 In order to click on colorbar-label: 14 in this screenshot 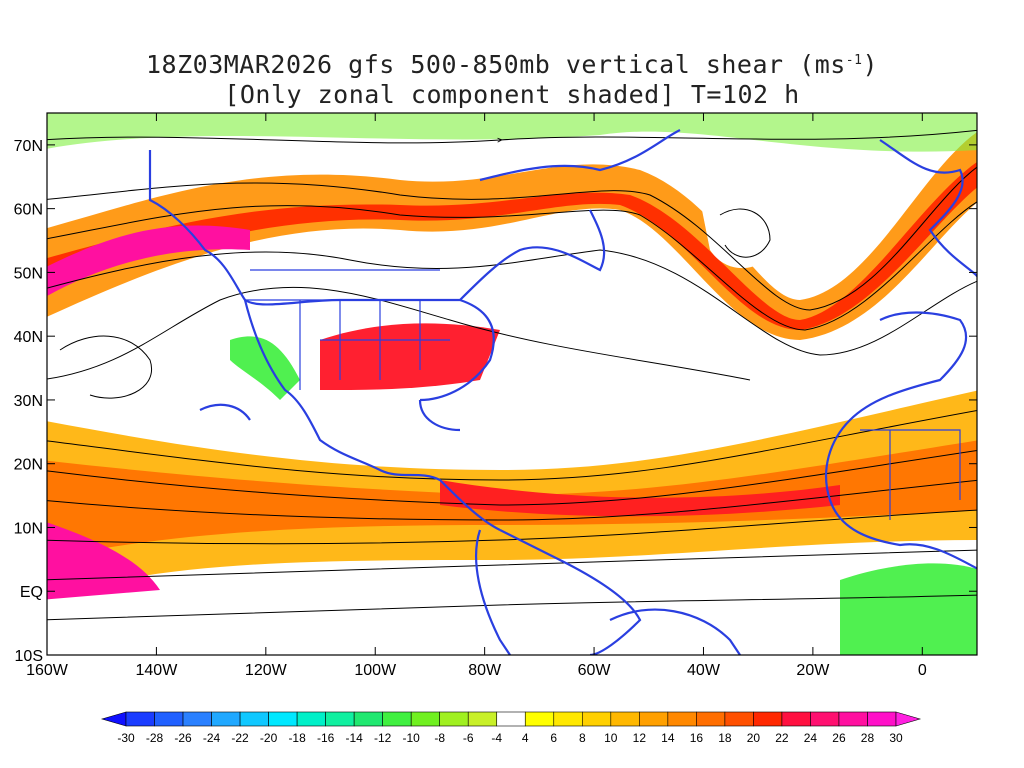, I will do `click(668, 738)`.